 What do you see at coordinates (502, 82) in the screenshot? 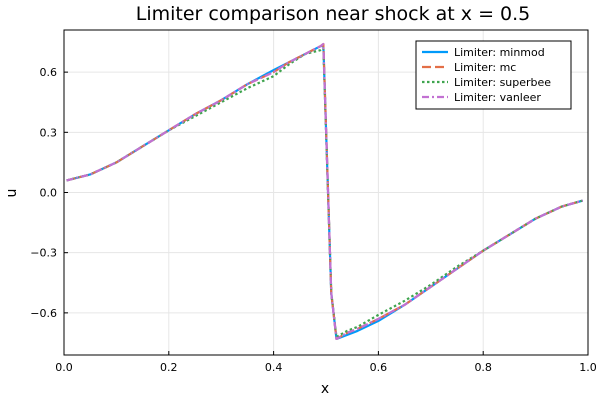
I see `legend-label-2: Limiter: superbee` at bounding box center [502, 82].